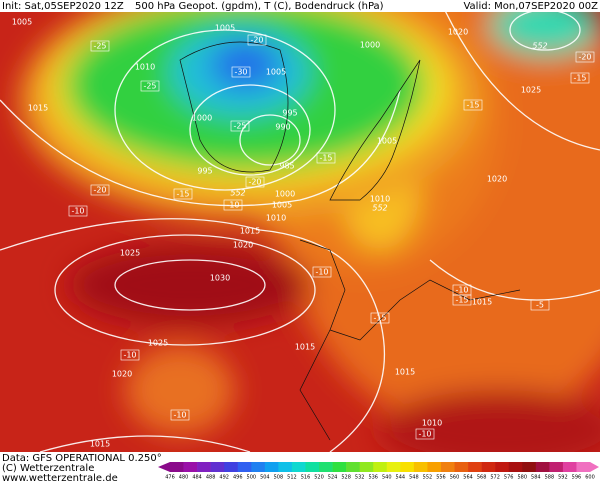 The image size is (600, 482). Describe the element at coordinates (441, 478) in the screenshot. I see `colorbar-label: 556` at that location.